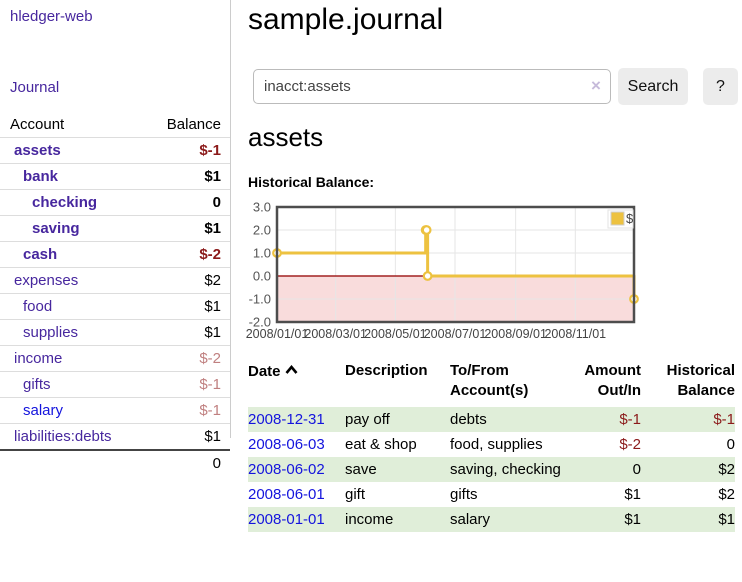 Image resolution: width=742 pixels, height=582 pixels. Describe the element at coordinates (432, 86) in the screenshot. I see `search-input` at that location.